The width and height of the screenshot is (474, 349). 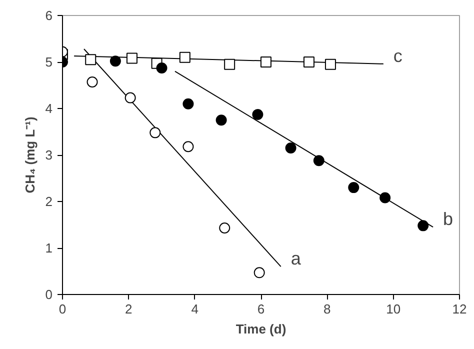 I want to click on x-tick-label: 0, so click(x=62, y=309).